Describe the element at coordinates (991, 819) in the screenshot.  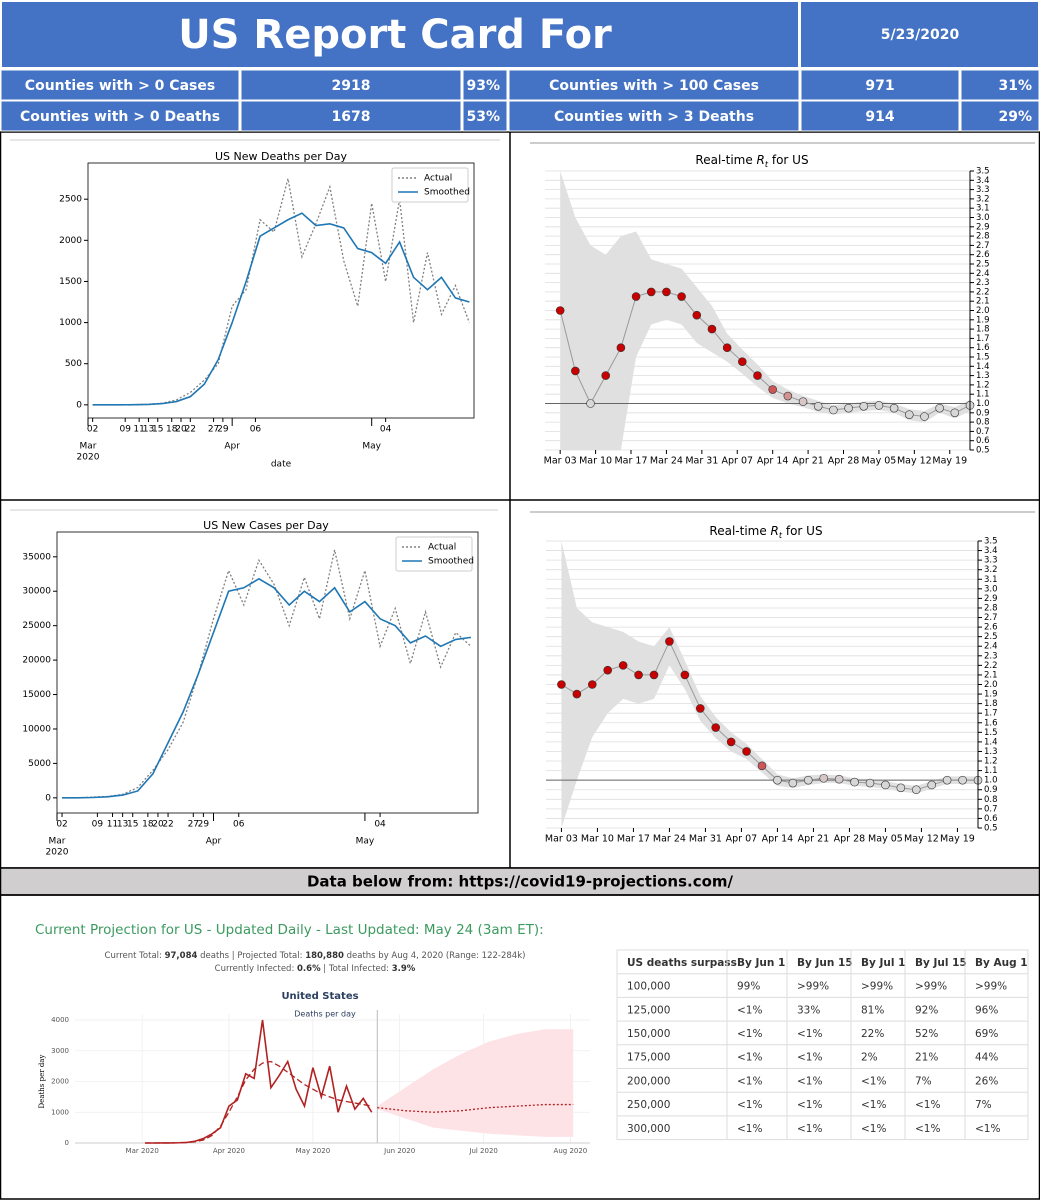
I see `y-tick-label: 0.6` at that location.